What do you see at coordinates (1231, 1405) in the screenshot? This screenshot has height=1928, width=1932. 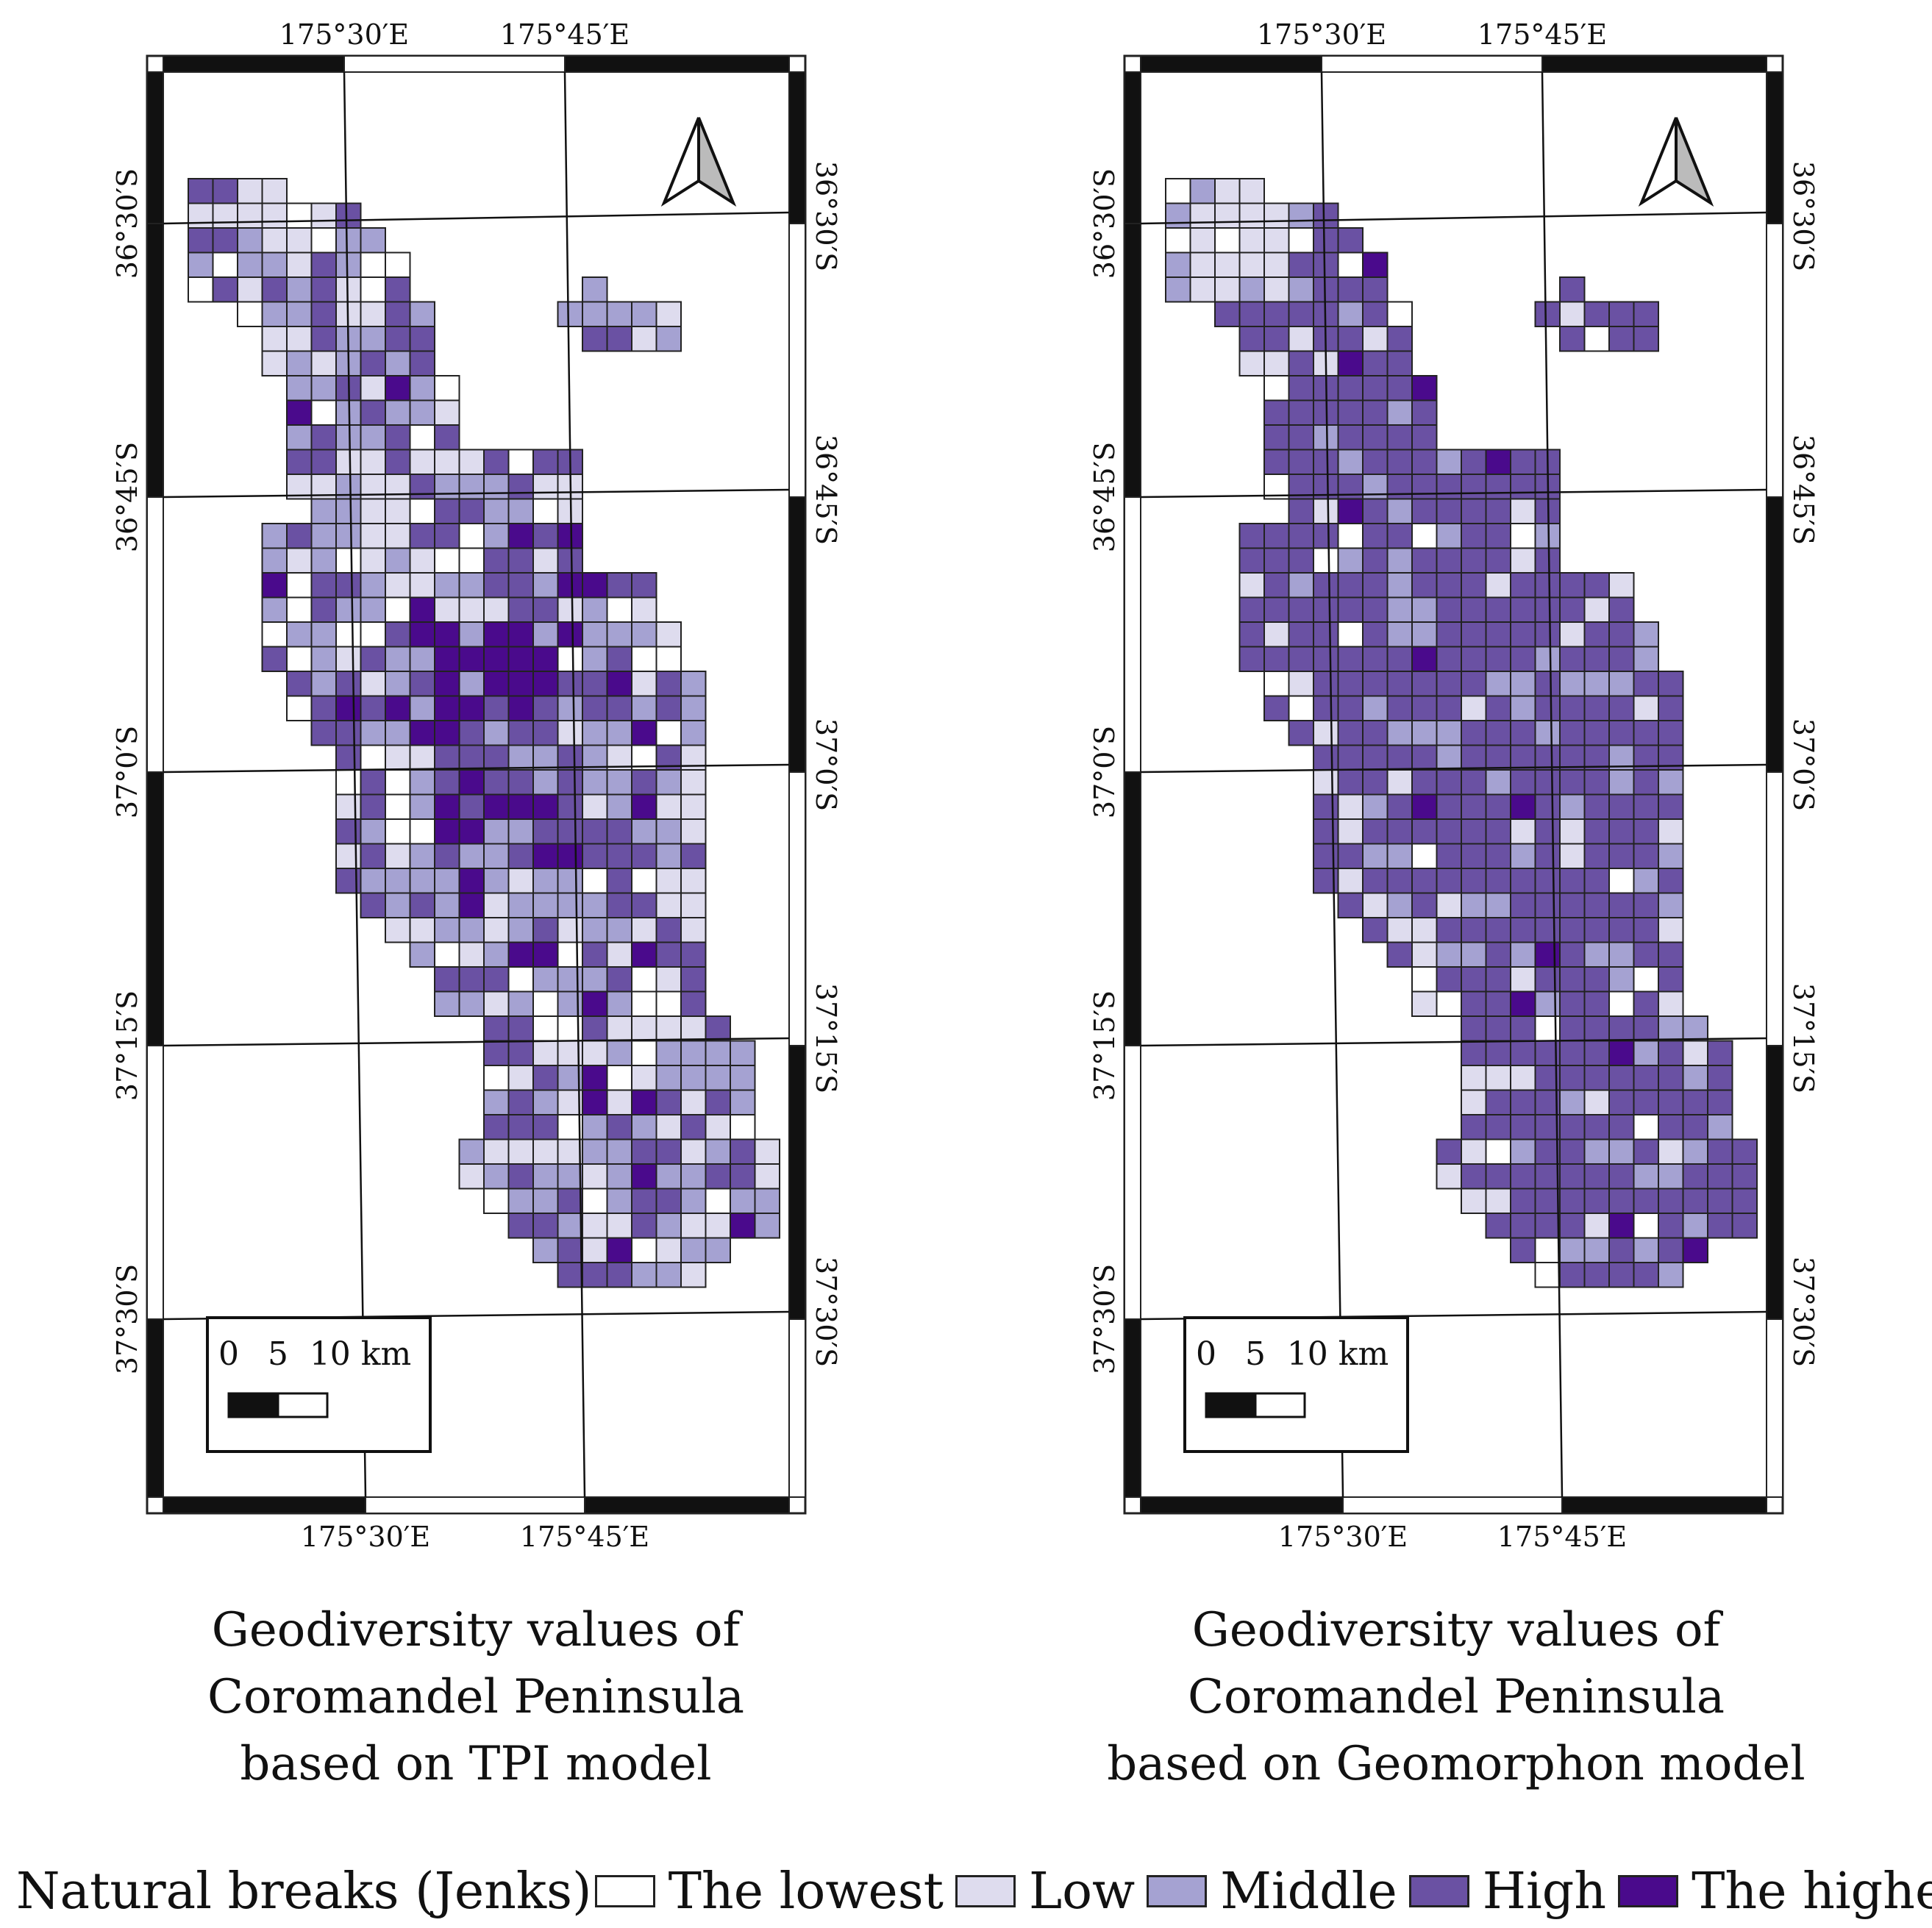 I see `scale-segment` at bounding box center [1231, 1405].